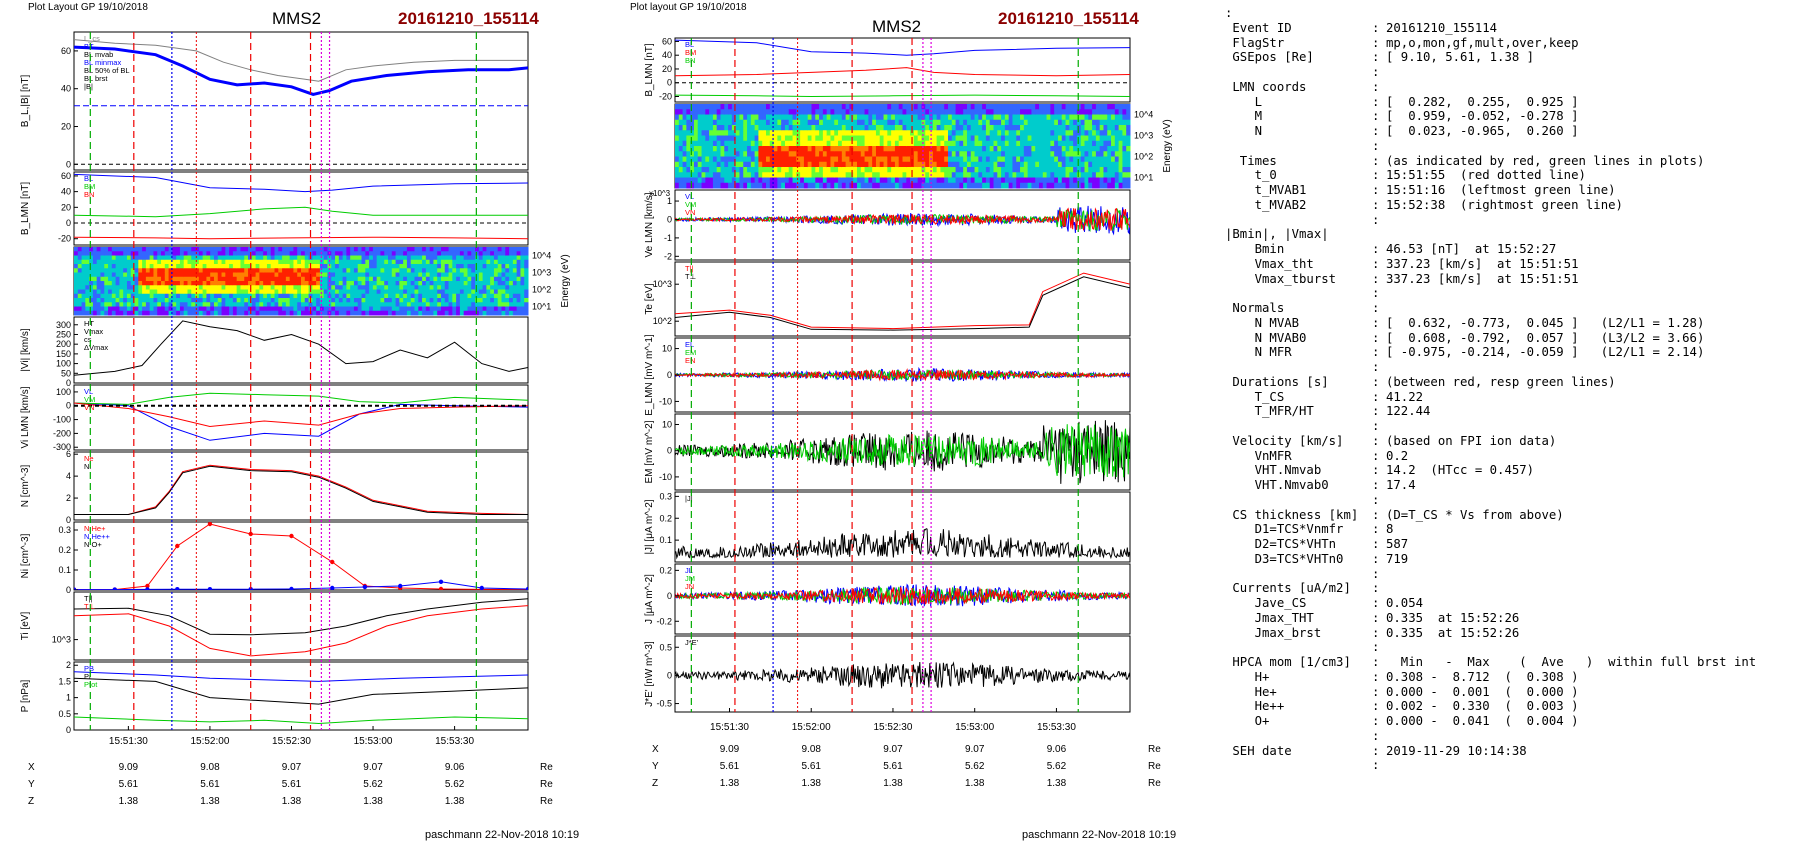 This screenshot has width=1804, height=841. What do you see at coordinates (1397, 558) in the screenshot?
I see `info-val: 719` at bounding box center [1397, 558].